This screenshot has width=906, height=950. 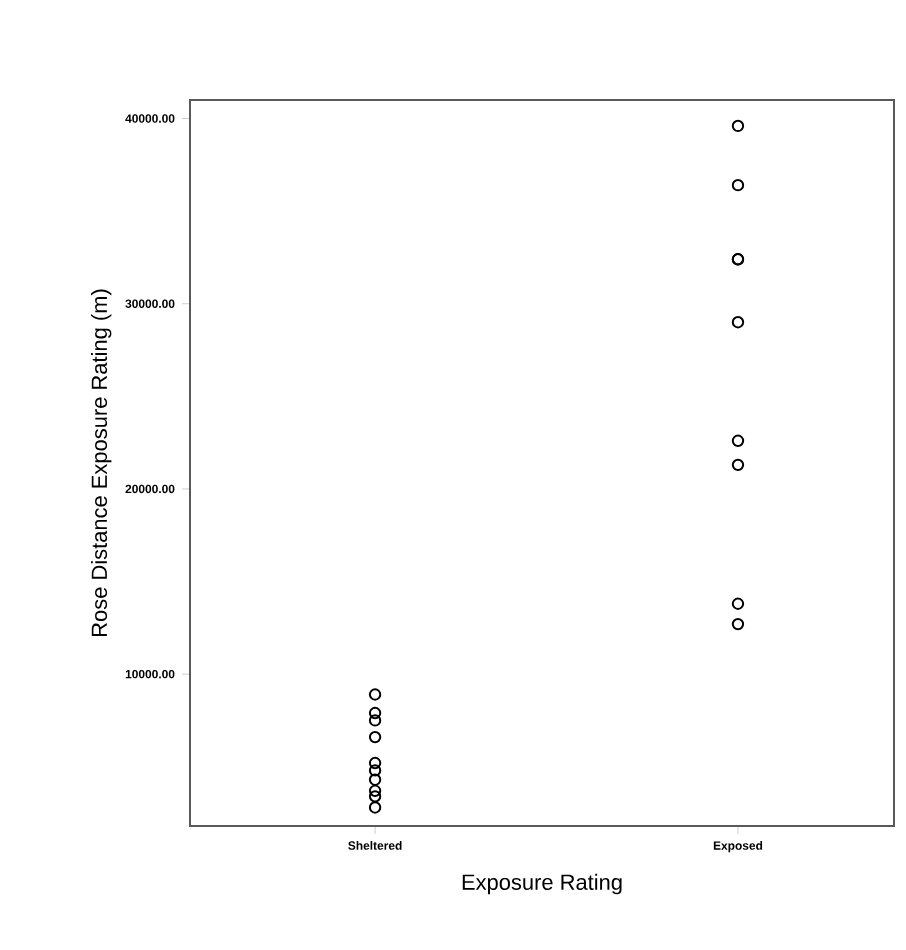 What do you see at coordinates (101, 462) in the screenshot?
I see `y-axis-title: Rose Distance Exposure Rating (m)` at bounding box center [101, 462].